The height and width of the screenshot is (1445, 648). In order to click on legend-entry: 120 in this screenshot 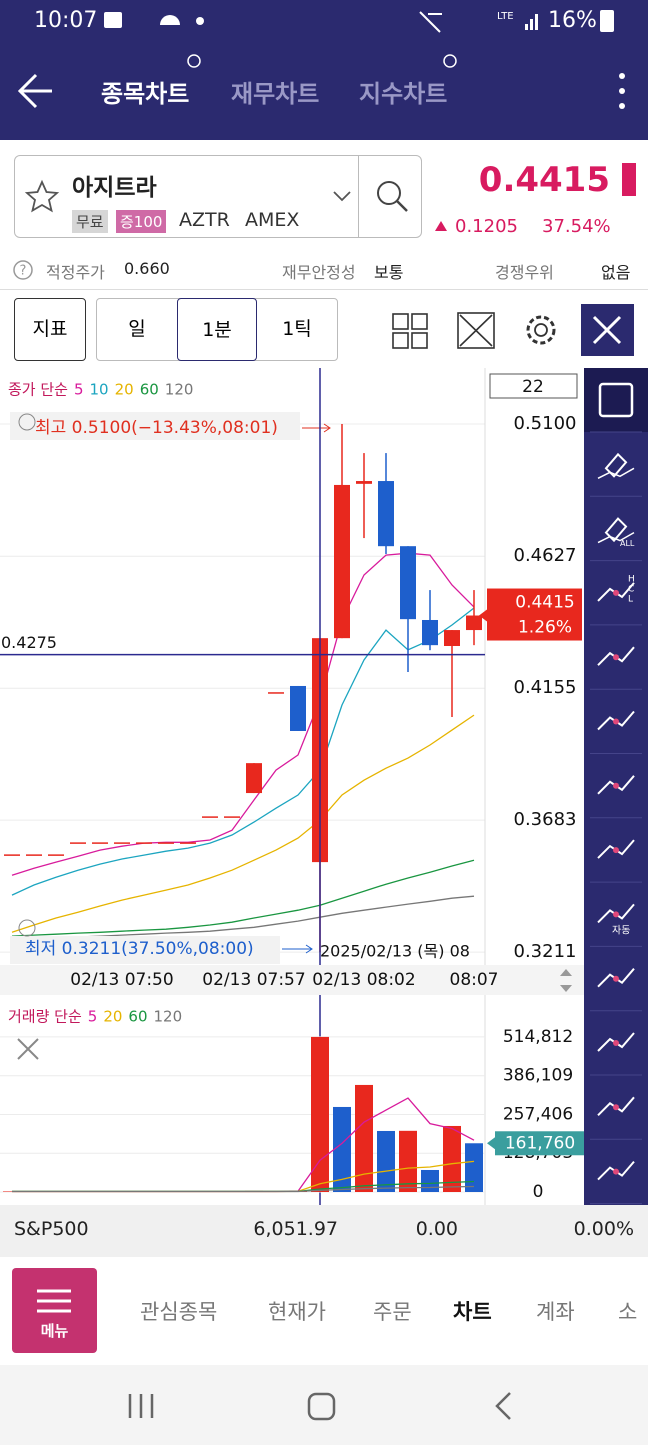, I will do `click(168, 1017)`.